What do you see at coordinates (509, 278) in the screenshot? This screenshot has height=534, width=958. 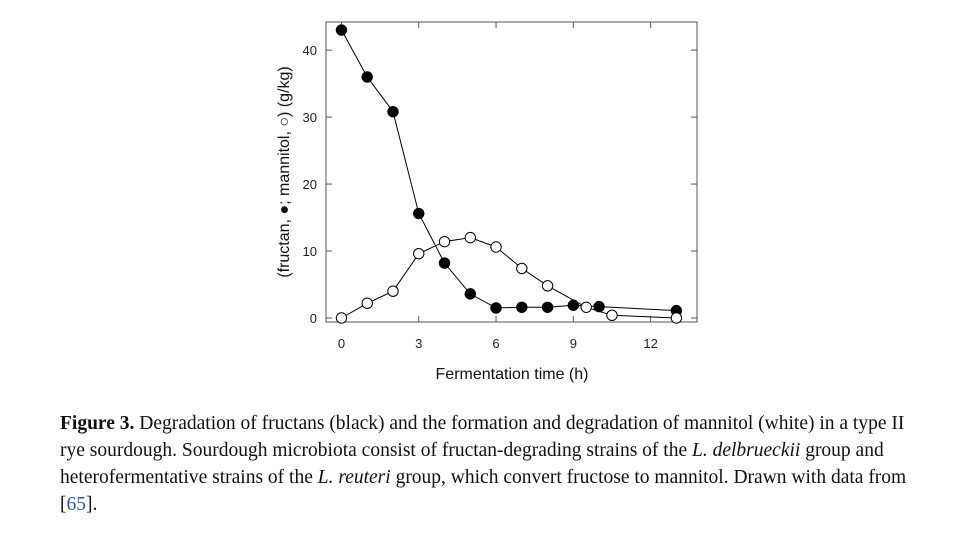 I see `mannitol-series-line` at bounding box center [509, 278].